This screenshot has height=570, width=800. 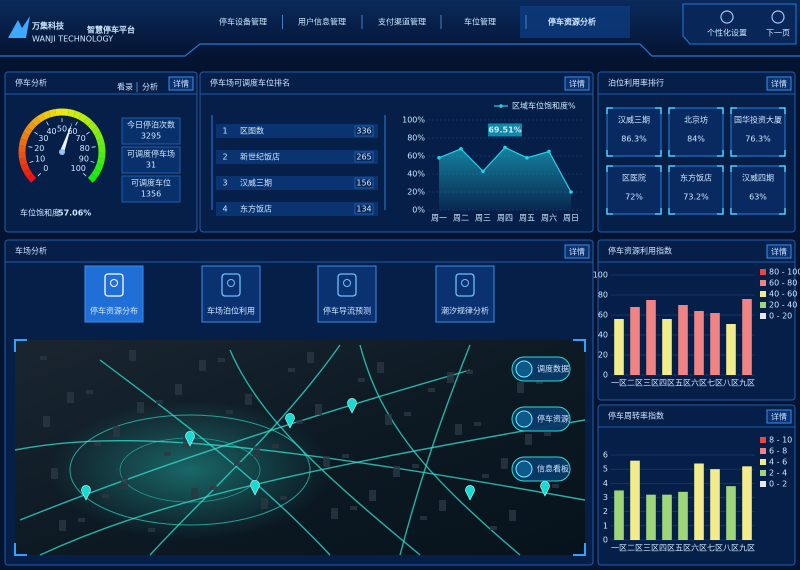 I want to click on tab: 看录, so click(x=125, y=87).